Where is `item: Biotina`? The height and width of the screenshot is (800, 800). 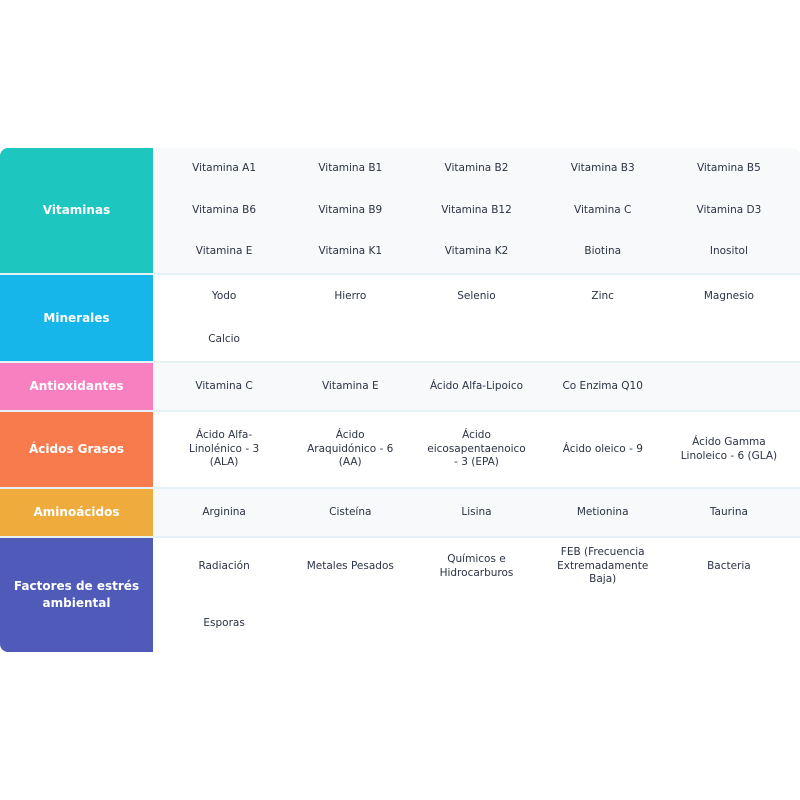
item: Biotina is located at coordinates (603, 251).